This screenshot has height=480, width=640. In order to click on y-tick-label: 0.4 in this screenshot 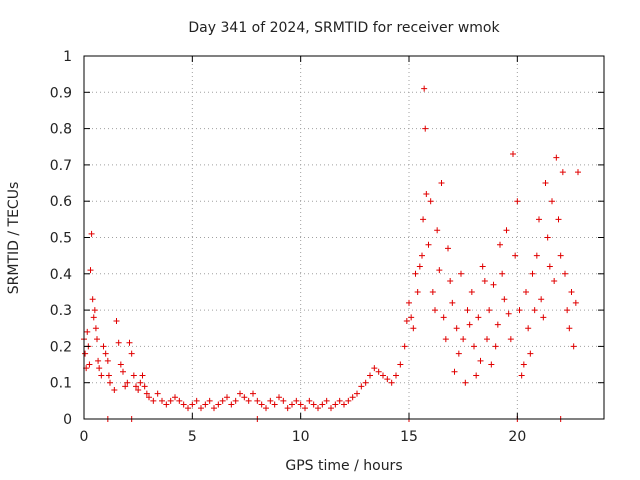, I will do `click(61, 275)`.